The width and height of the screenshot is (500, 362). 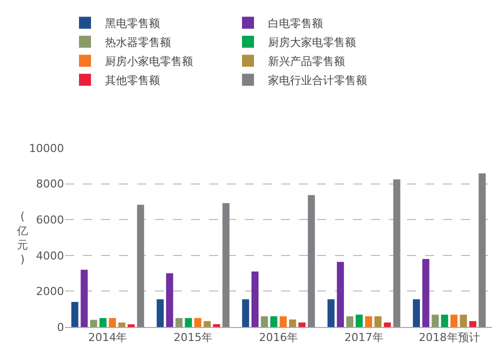 What do you see at coordinates (295, 23) in the screenshot?
I see `legend-label: 白电零售额` at bounding box center [295, 23].